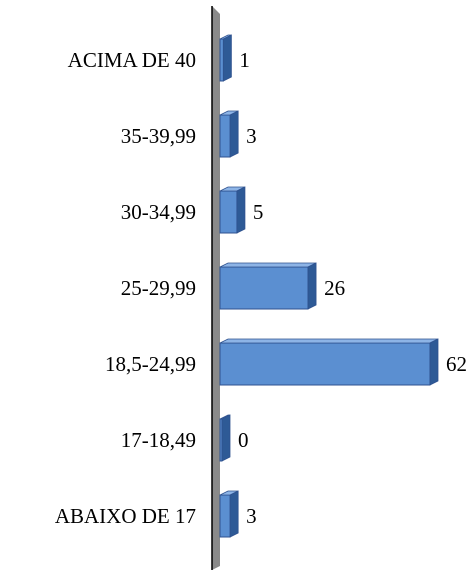 Image resolution: width=474 pixels, height=570 pixels. I want to click on value-label: 5, so click(258, 212).